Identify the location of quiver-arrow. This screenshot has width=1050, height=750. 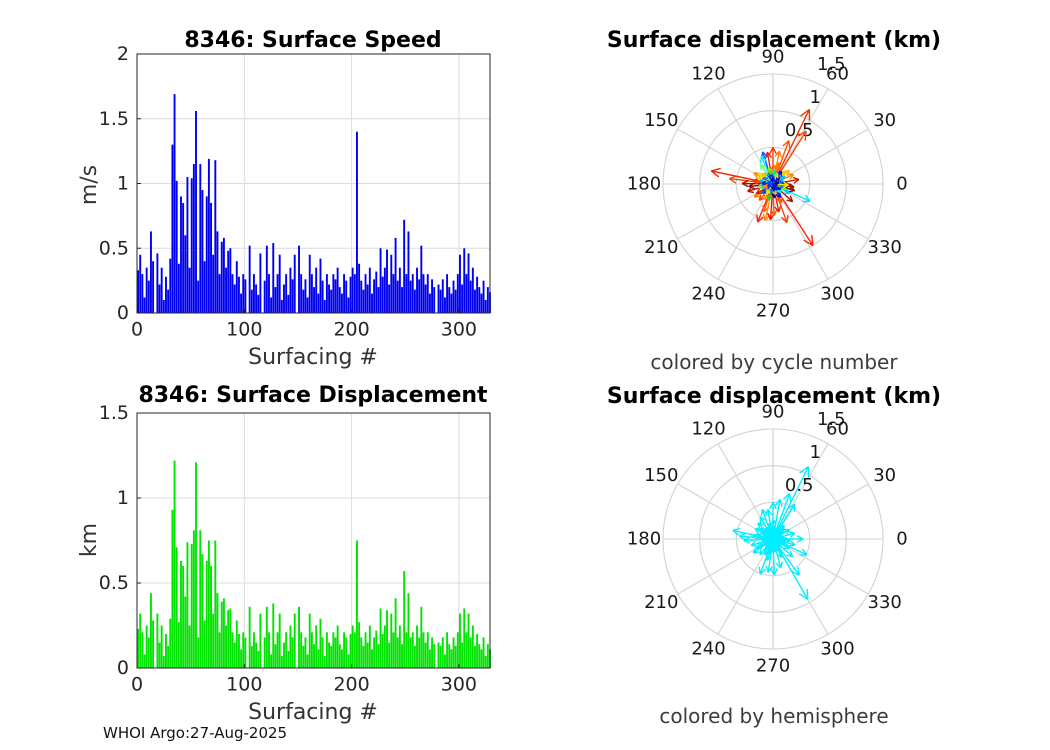
(770, 183).